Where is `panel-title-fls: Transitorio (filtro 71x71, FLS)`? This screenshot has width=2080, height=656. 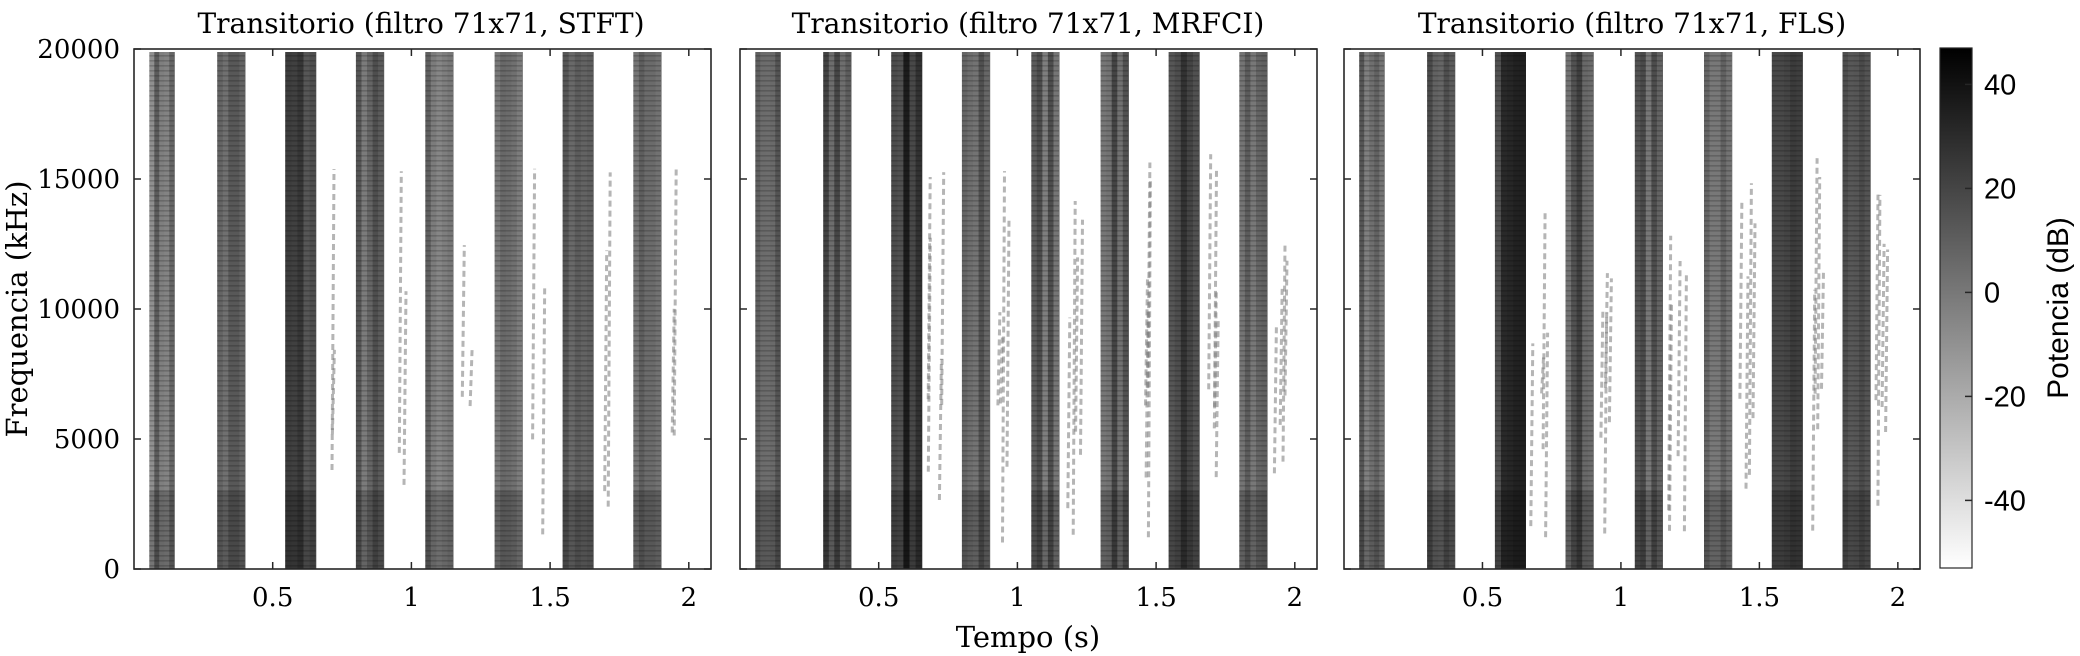
panel-title-fls: Transitorio (filtro 71x71, FLS) is located at coordinates (1632, 23).